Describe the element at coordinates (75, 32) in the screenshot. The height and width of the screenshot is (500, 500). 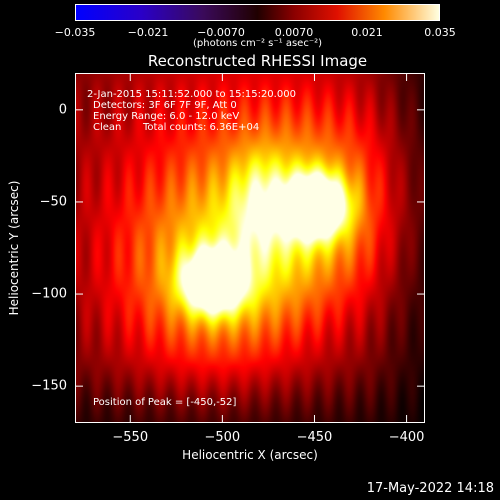
I see `colorbar-tick-label: −0.035` at that location.